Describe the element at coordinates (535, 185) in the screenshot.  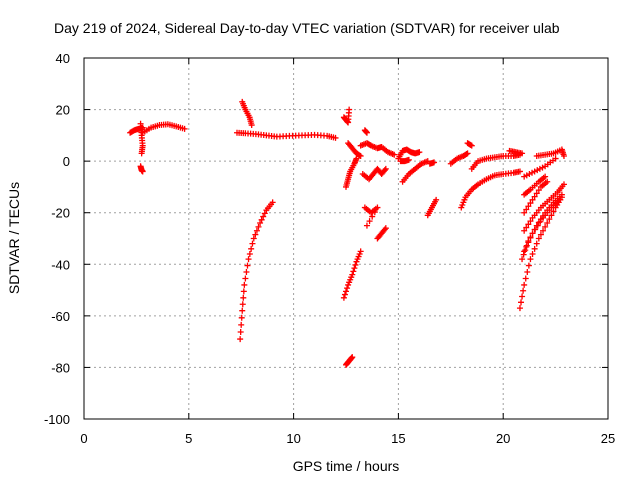
I see `series-arc-ag` at that location.